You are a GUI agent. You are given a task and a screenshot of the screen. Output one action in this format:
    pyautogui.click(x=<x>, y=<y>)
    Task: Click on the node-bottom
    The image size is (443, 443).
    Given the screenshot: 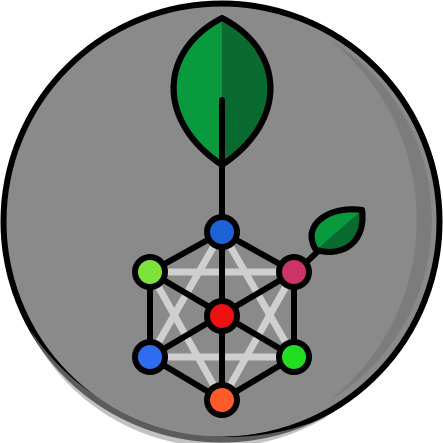 What is the action you would take?
    pyautogui.click(x=222, y=400)
    